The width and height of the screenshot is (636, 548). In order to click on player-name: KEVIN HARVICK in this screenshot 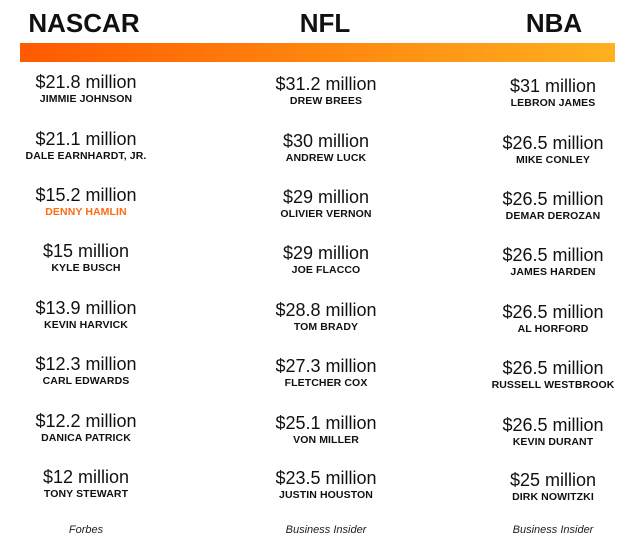, I will do `click(86, 325)`.